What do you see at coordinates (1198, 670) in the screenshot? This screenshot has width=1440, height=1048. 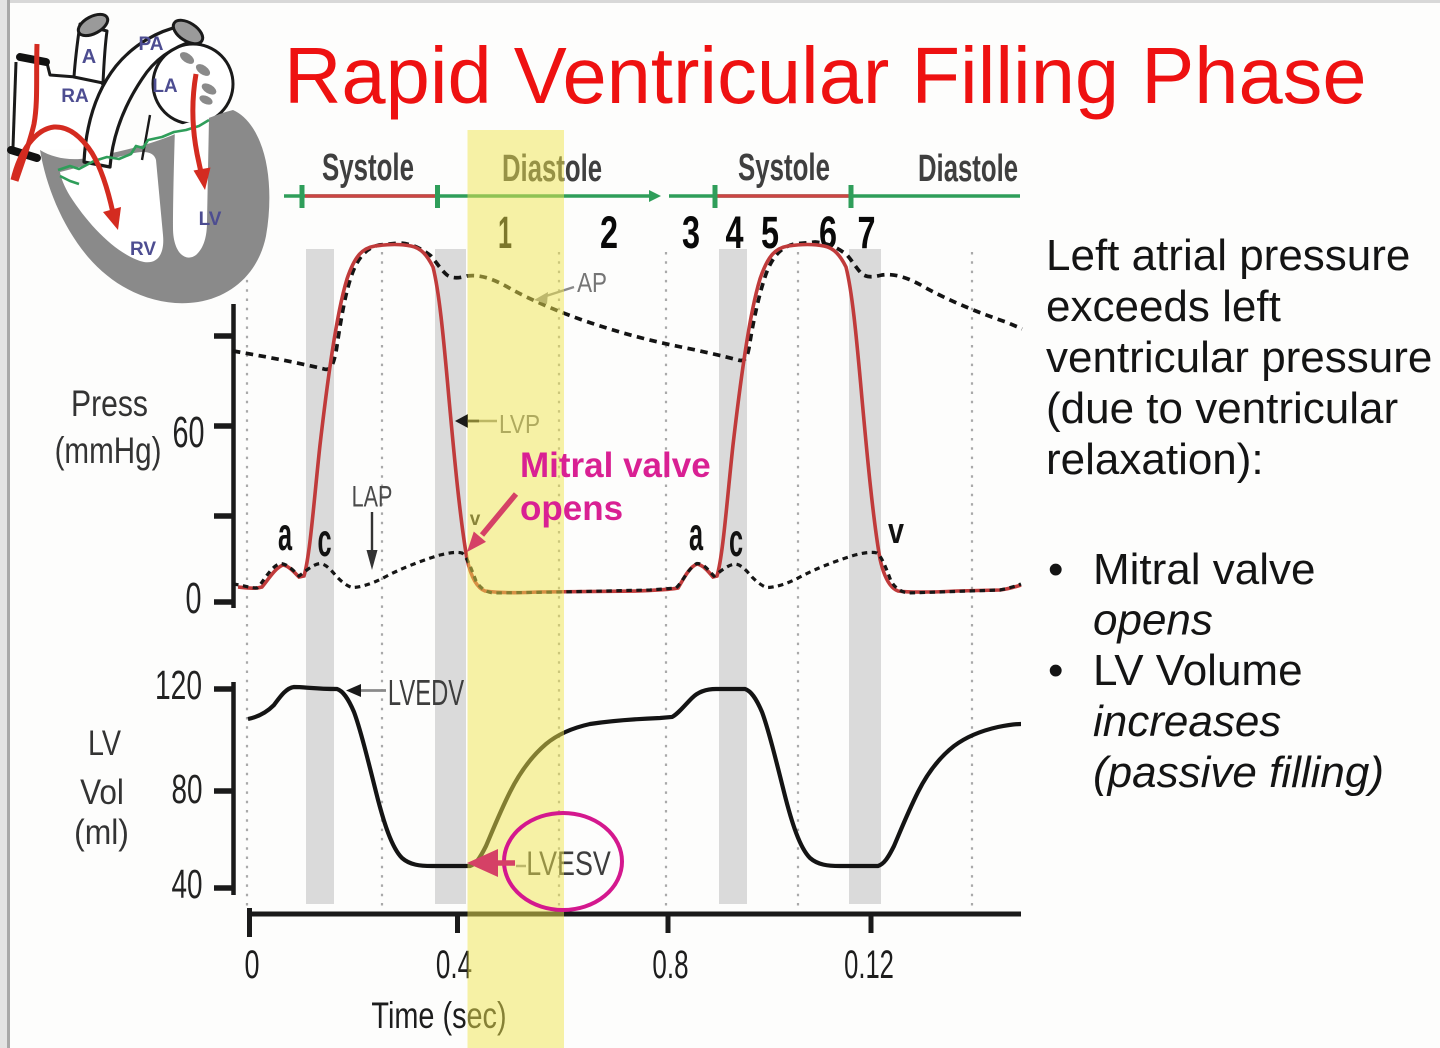 I see `svg-text: LV Volume` at bounding box center [1198, 670].